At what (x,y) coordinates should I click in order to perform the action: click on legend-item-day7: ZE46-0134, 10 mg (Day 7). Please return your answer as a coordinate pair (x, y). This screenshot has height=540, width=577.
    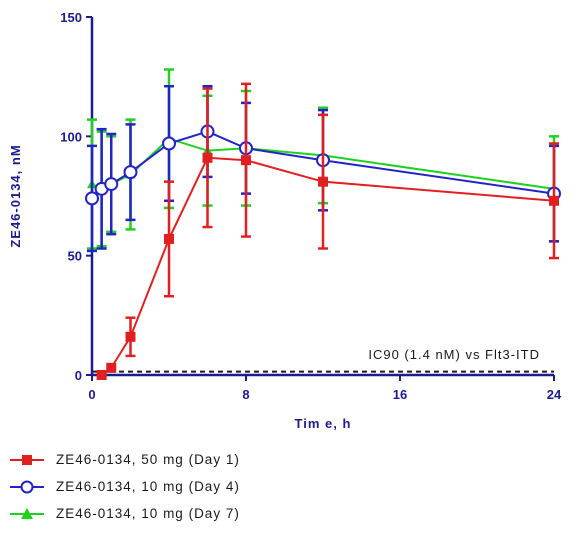
    Looking at the image, I should click on (208, 513).